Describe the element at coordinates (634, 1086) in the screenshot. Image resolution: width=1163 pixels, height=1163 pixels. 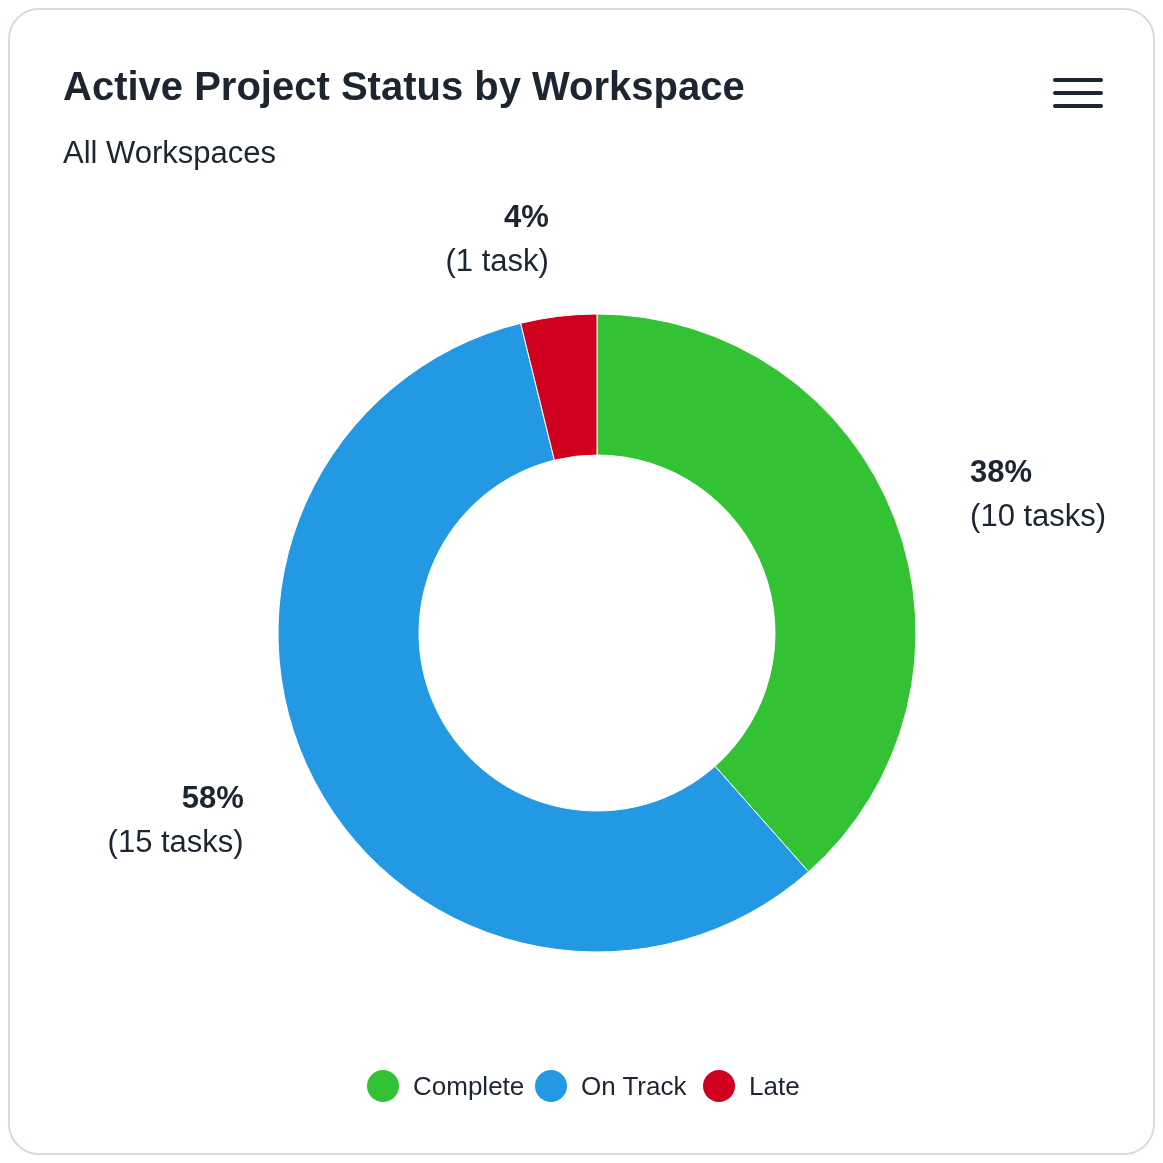
I see `legend-label: On Track` at that location.